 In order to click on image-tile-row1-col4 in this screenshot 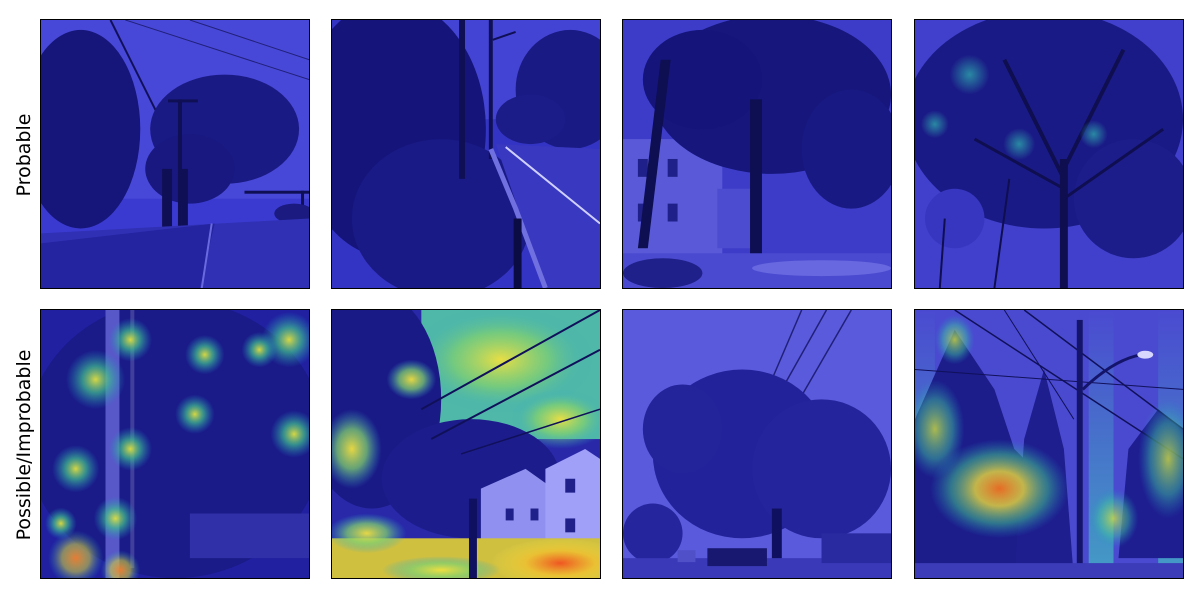, I will do `click(1049, 154)`.